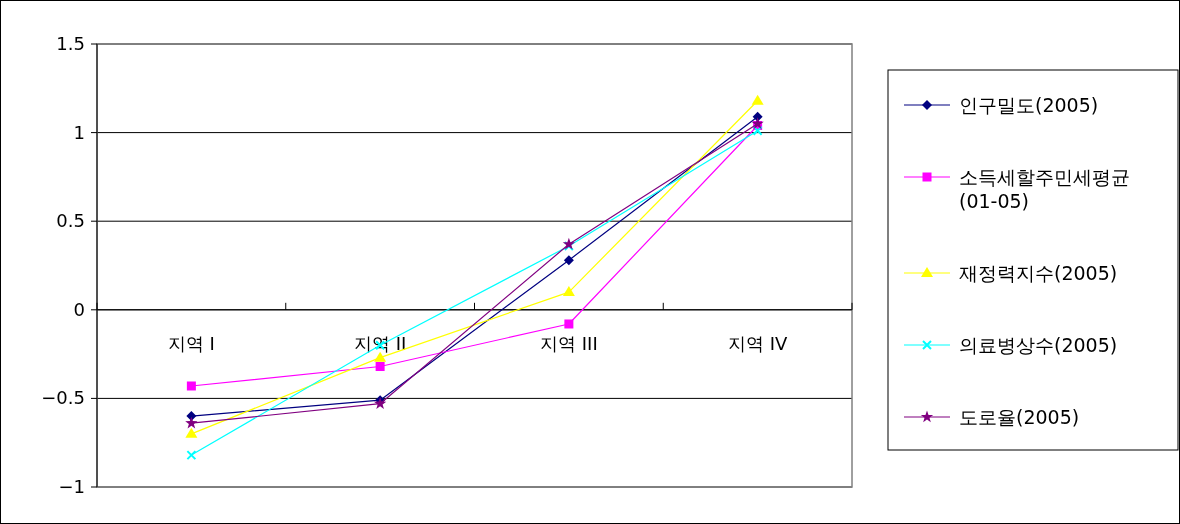  What do you see at coordinates (63, 398) in the screenshot?
I see `y-tick-label: −0.5` at bounding box center [63, 398].